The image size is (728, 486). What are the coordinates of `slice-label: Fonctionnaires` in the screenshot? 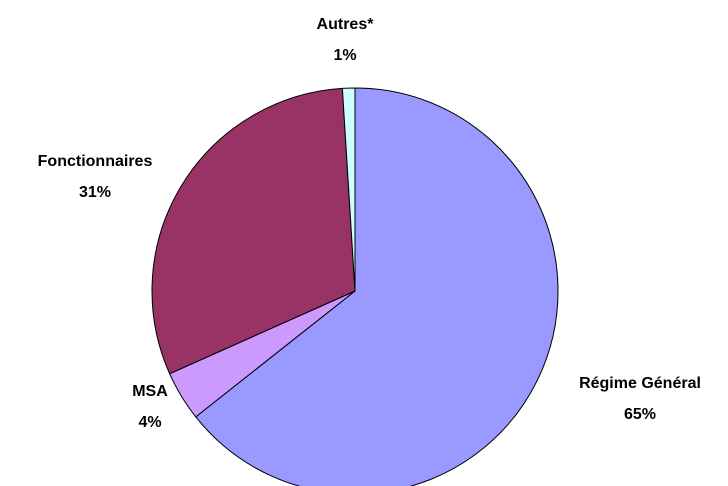 It's located at (95, 161).